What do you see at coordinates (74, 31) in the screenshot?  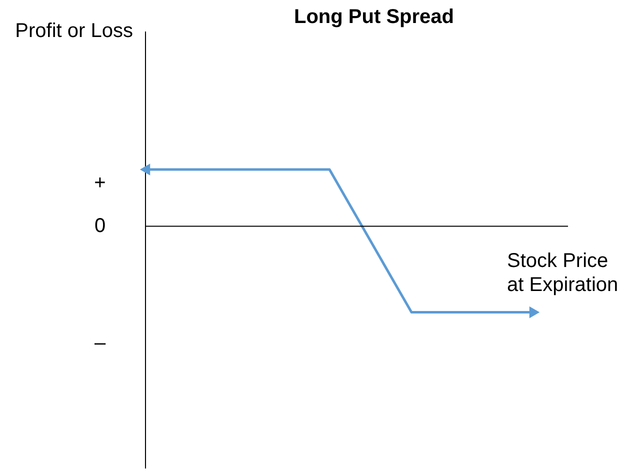 I see `text: Profit or Loss` at bounding box center [74, 31].